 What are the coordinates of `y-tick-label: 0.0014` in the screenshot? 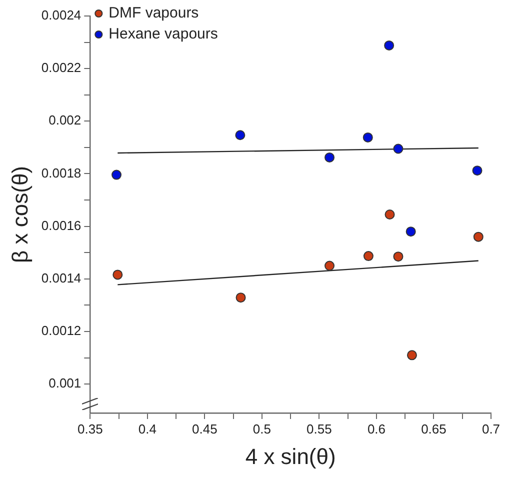 It's located at (61, 278).